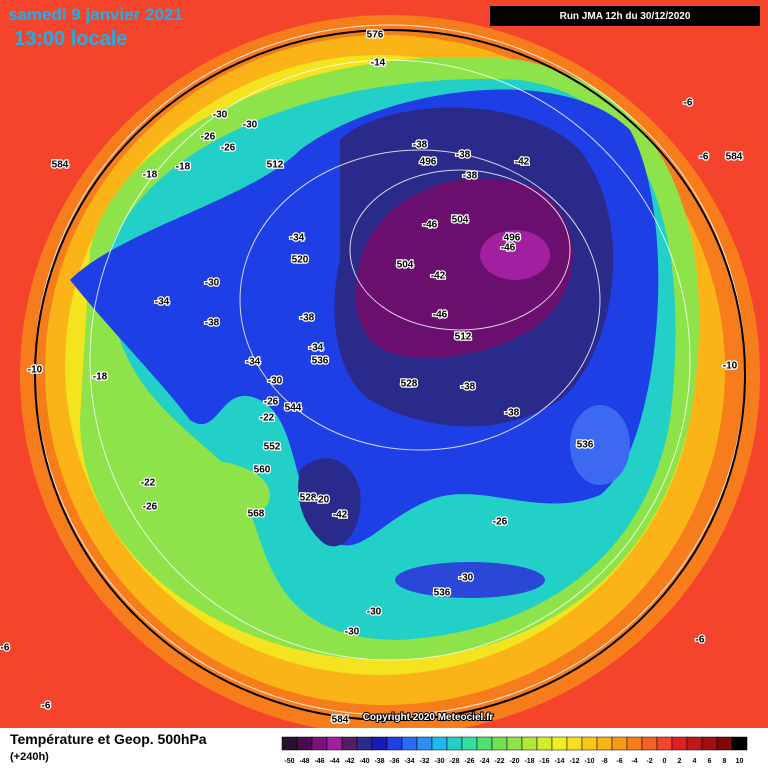 The image size is (768, 773). Describe the element at coordinates (514, 761) in the screenshot. I see `colorbar-label: -20` at that location.